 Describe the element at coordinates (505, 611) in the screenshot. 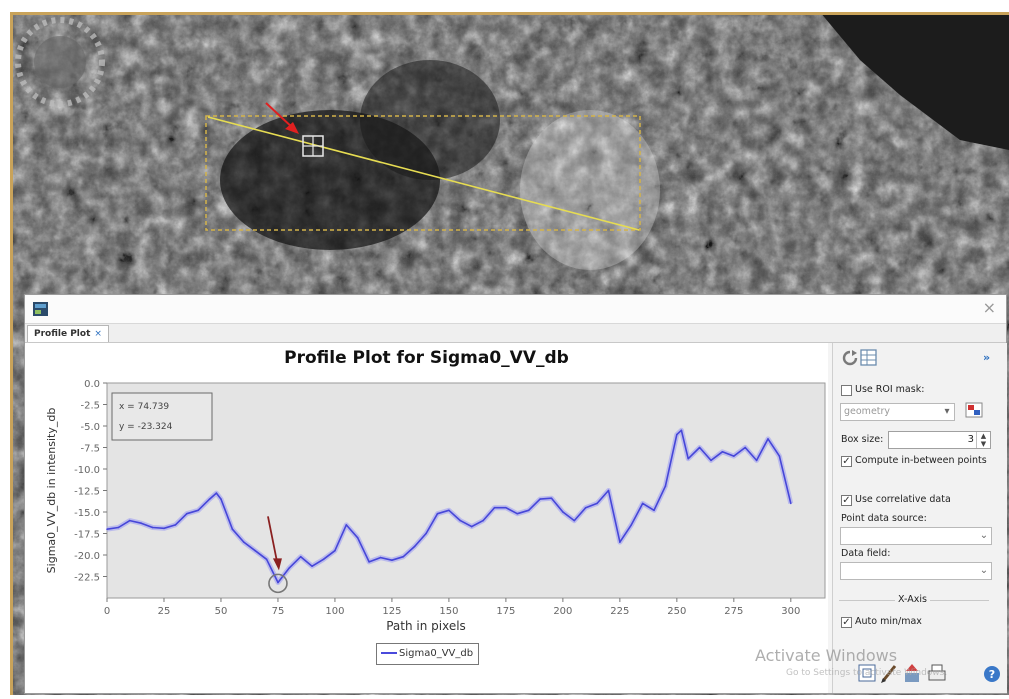

I see `x-tick-label: 175` at that location.